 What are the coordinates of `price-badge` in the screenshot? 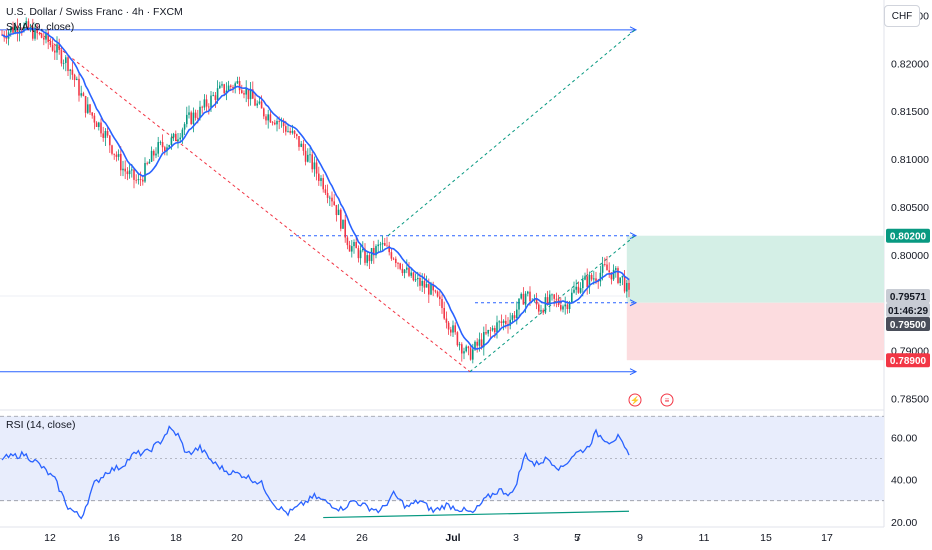 It's located at (908, 309).